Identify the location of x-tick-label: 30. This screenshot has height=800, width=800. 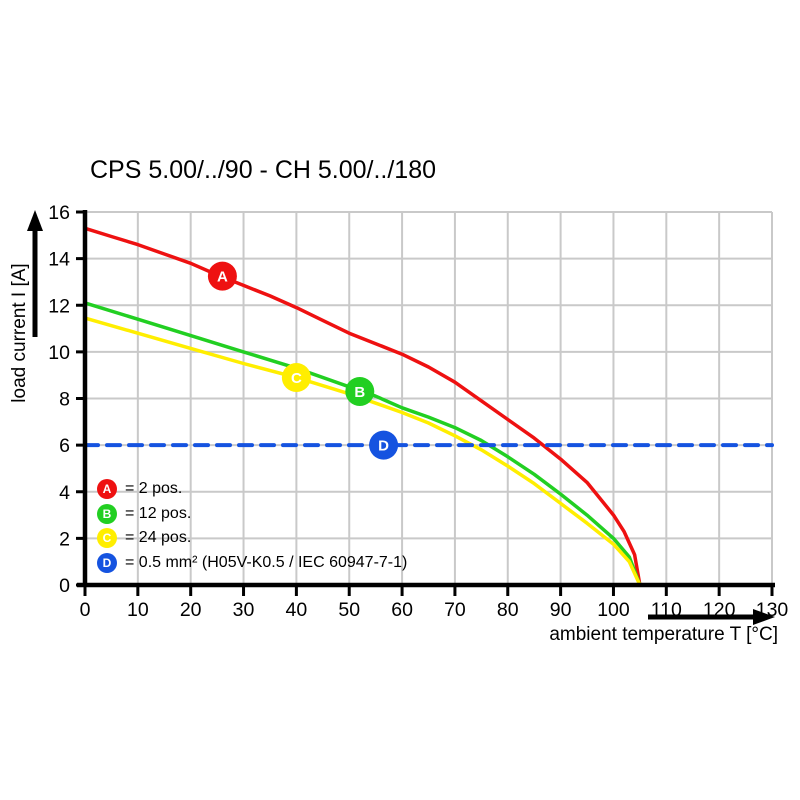
(244, 610).